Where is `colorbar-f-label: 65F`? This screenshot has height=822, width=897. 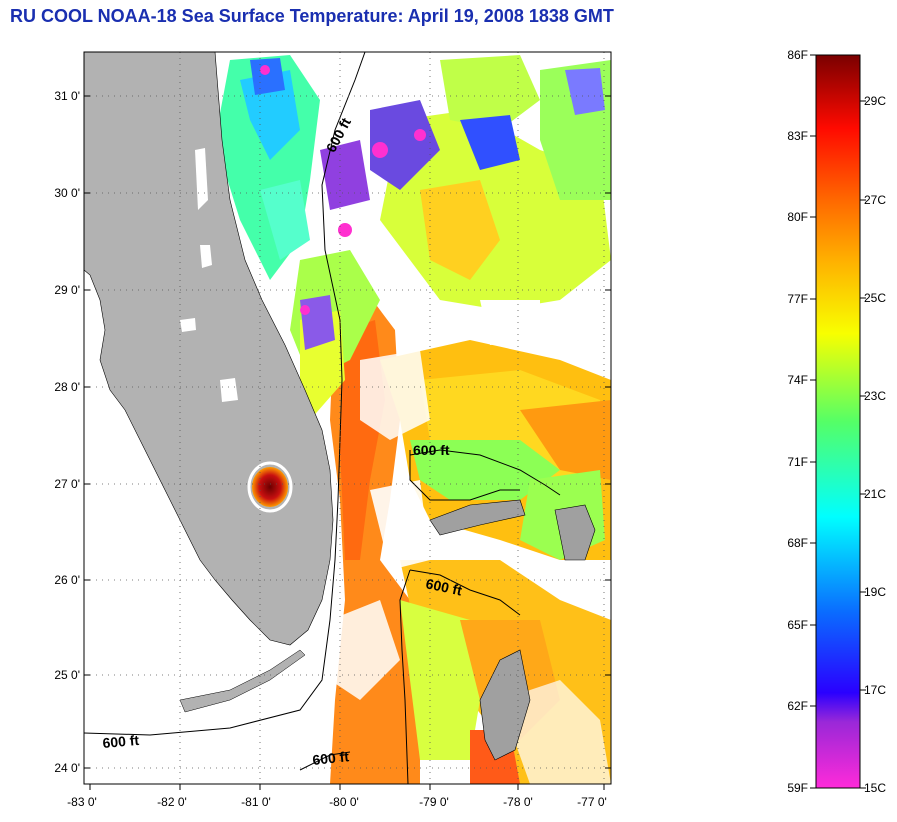 colorbar-f-label: 65F is located at coordinates (797, 625).